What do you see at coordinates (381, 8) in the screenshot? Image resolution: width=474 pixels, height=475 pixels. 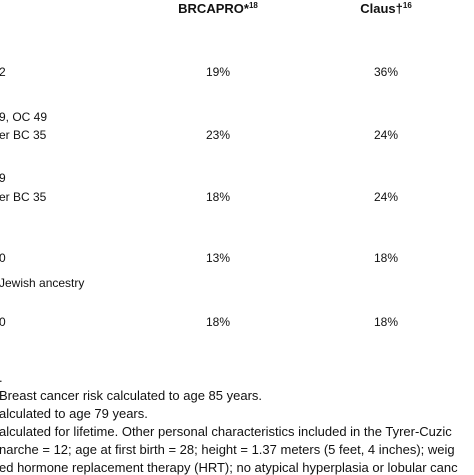 I see `header-text: Claus†` at bounding box center [381, 8].